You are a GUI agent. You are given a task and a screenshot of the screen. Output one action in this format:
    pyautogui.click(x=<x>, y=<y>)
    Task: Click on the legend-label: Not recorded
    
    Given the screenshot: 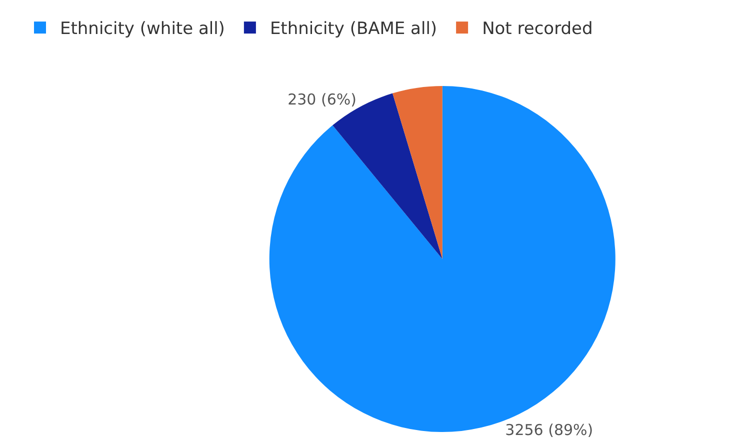 What is the action you would take?
    pyautogui.click(x=537, y=29)
    